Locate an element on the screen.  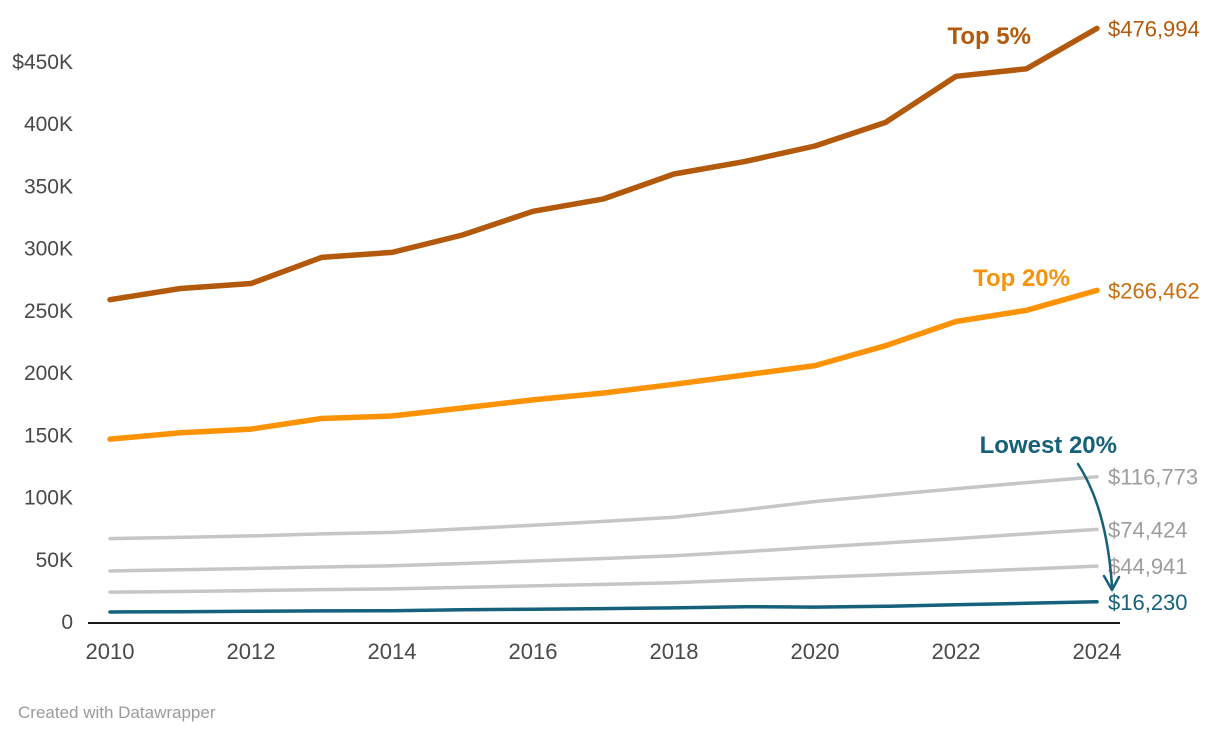
value-label-middle-quintile: $74,424 is located at coordinates (1148, 529).